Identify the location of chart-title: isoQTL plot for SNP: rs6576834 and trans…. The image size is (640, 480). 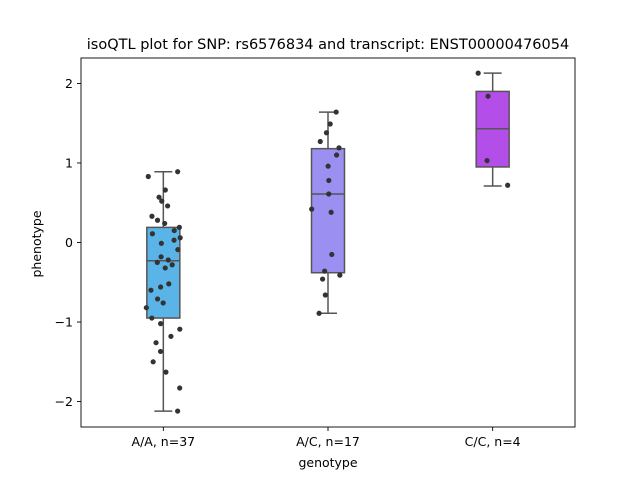
(328, 45).